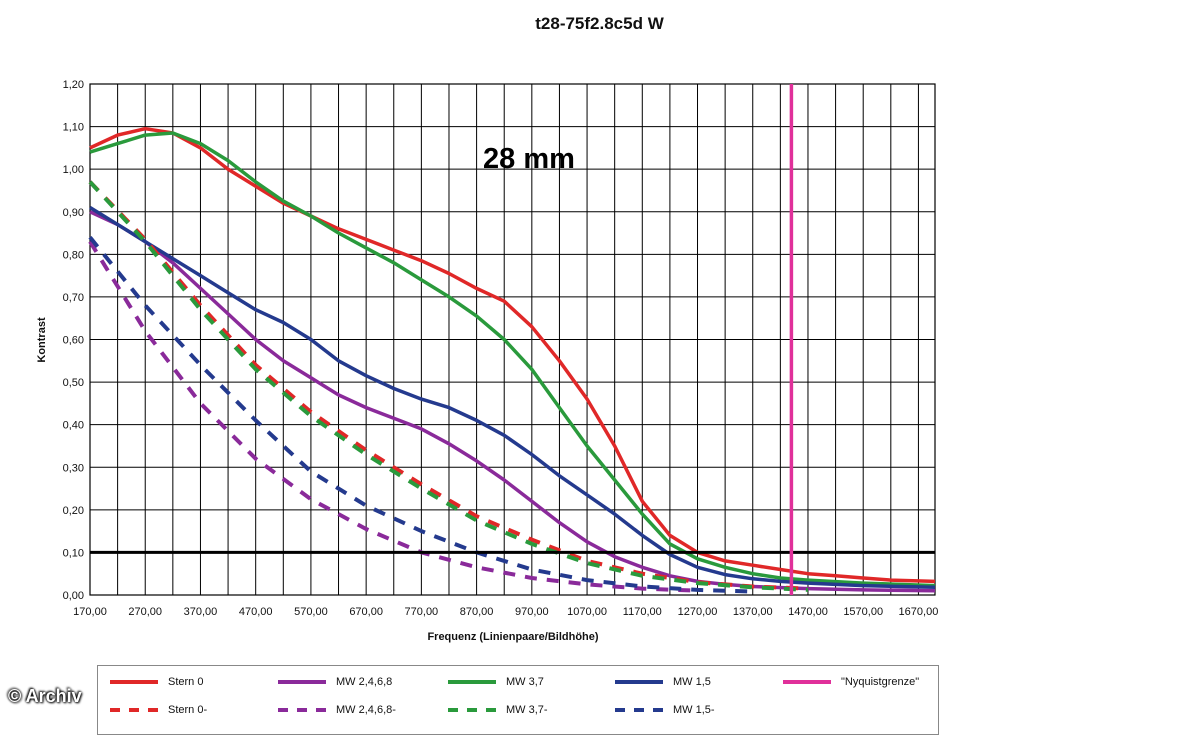 The image size is (1199, 735). Describe the element at coordinates (256, 612) in the screenshot. I see `x-tick-label: 470,00` at that location.